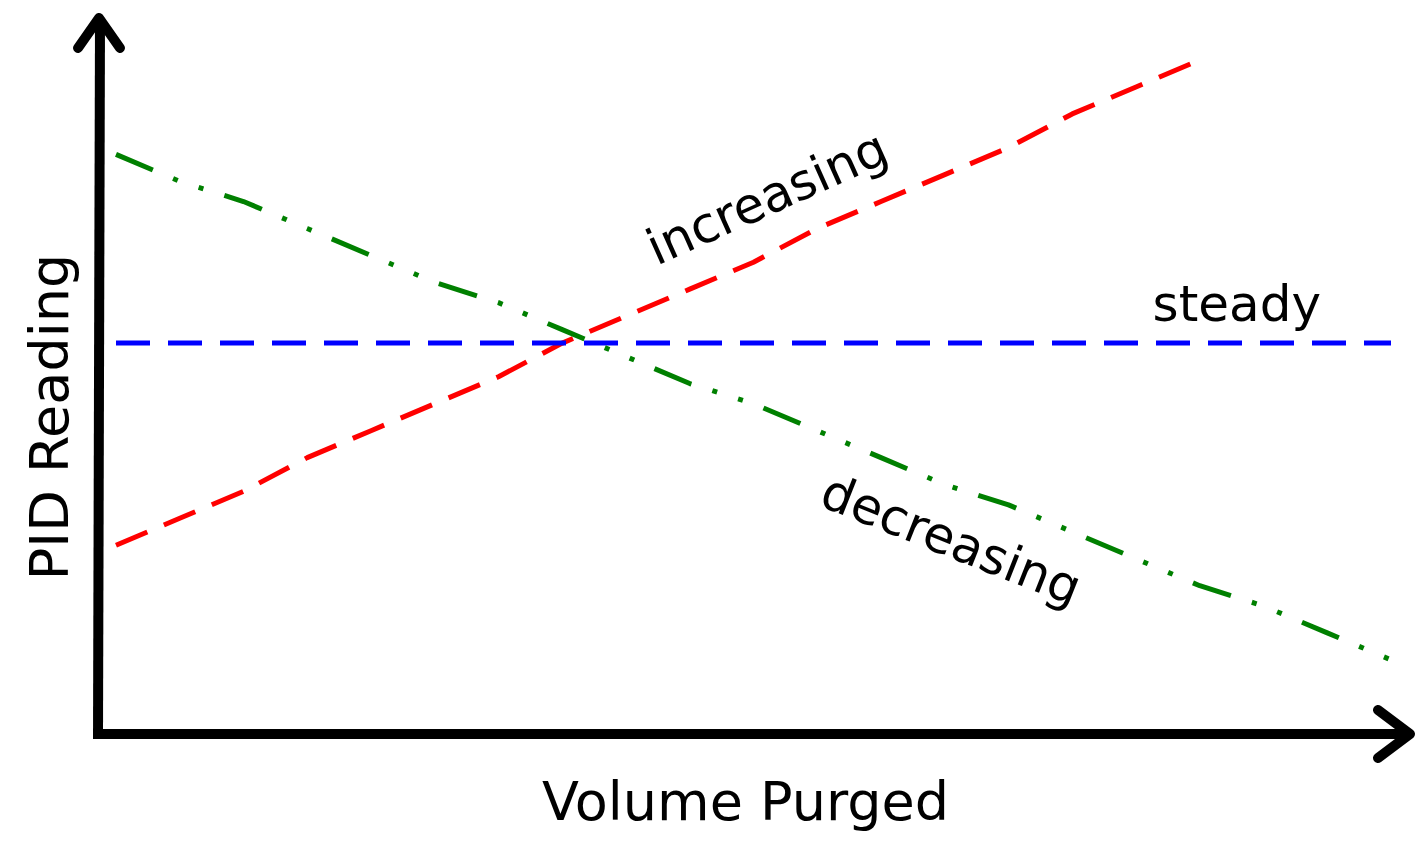  What do you see at coordinates (49, 417) in the screenshot?
I see `y-axis-title: PID Reading` at bounding box center [49, 417].